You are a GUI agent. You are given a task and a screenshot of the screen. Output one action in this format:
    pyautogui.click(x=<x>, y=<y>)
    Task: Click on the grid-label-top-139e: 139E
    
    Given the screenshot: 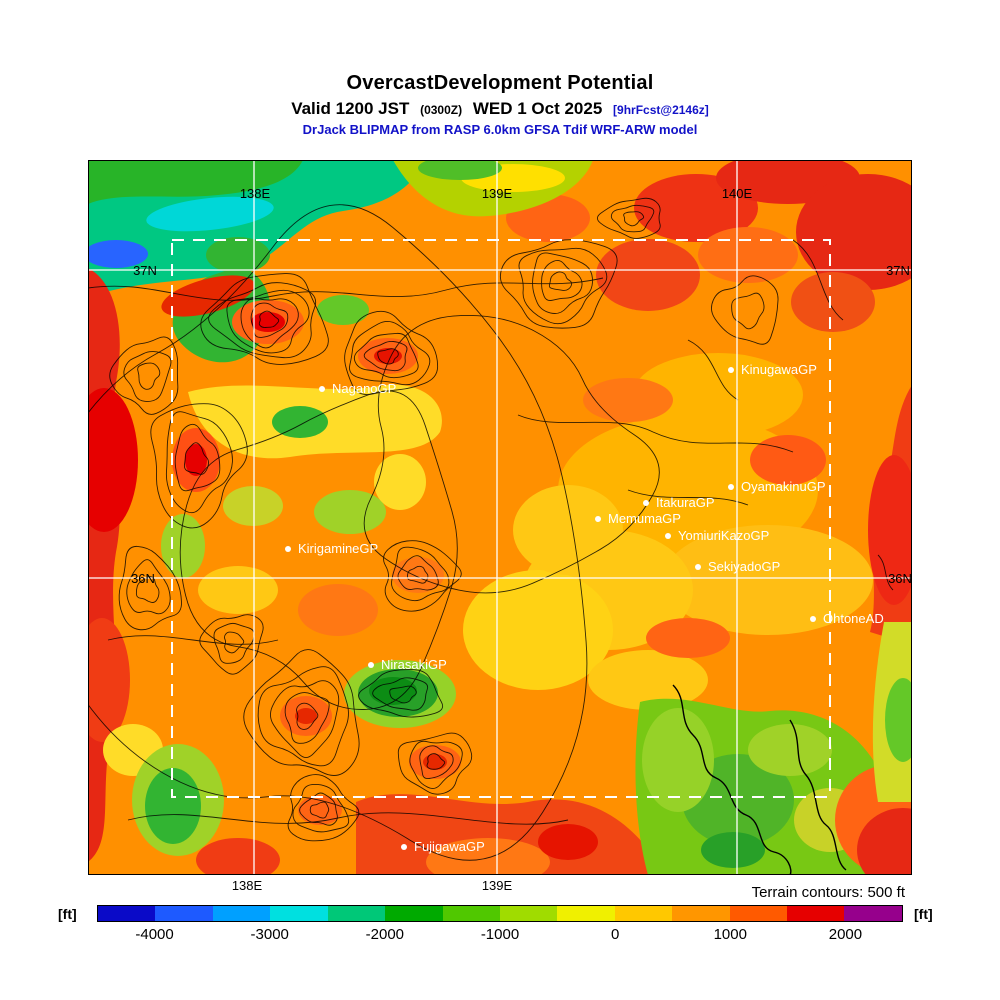 What is the action you would take?
    pyautogui.click(x=497, y=193)
    